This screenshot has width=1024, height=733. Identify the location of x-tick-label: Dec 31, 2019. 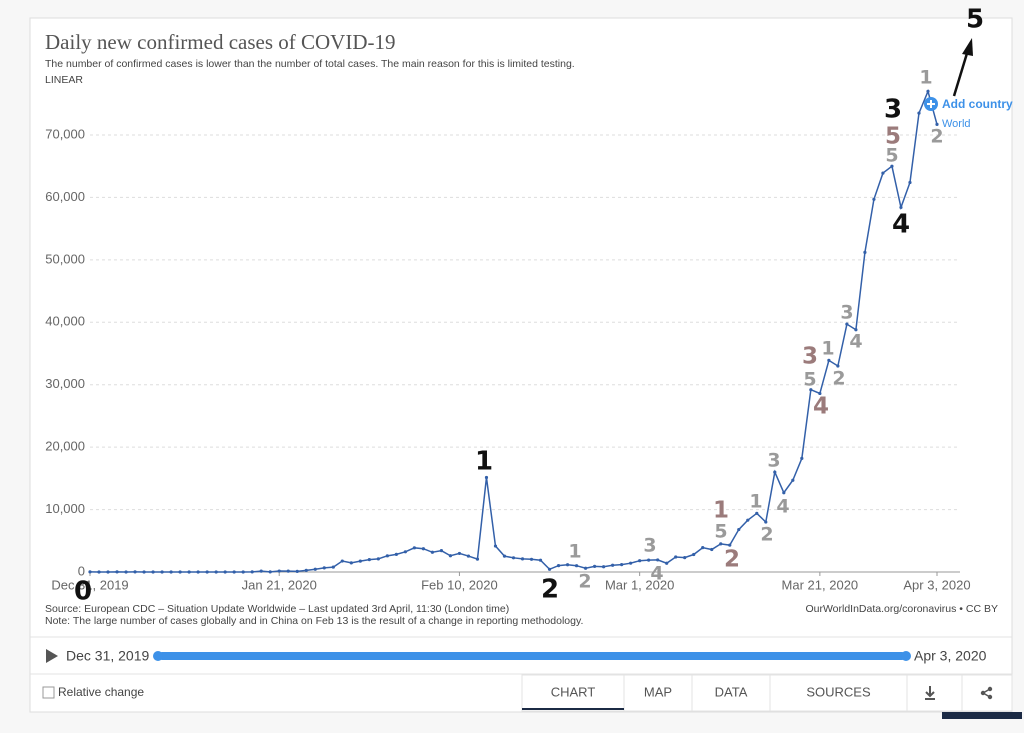
(89, 584).